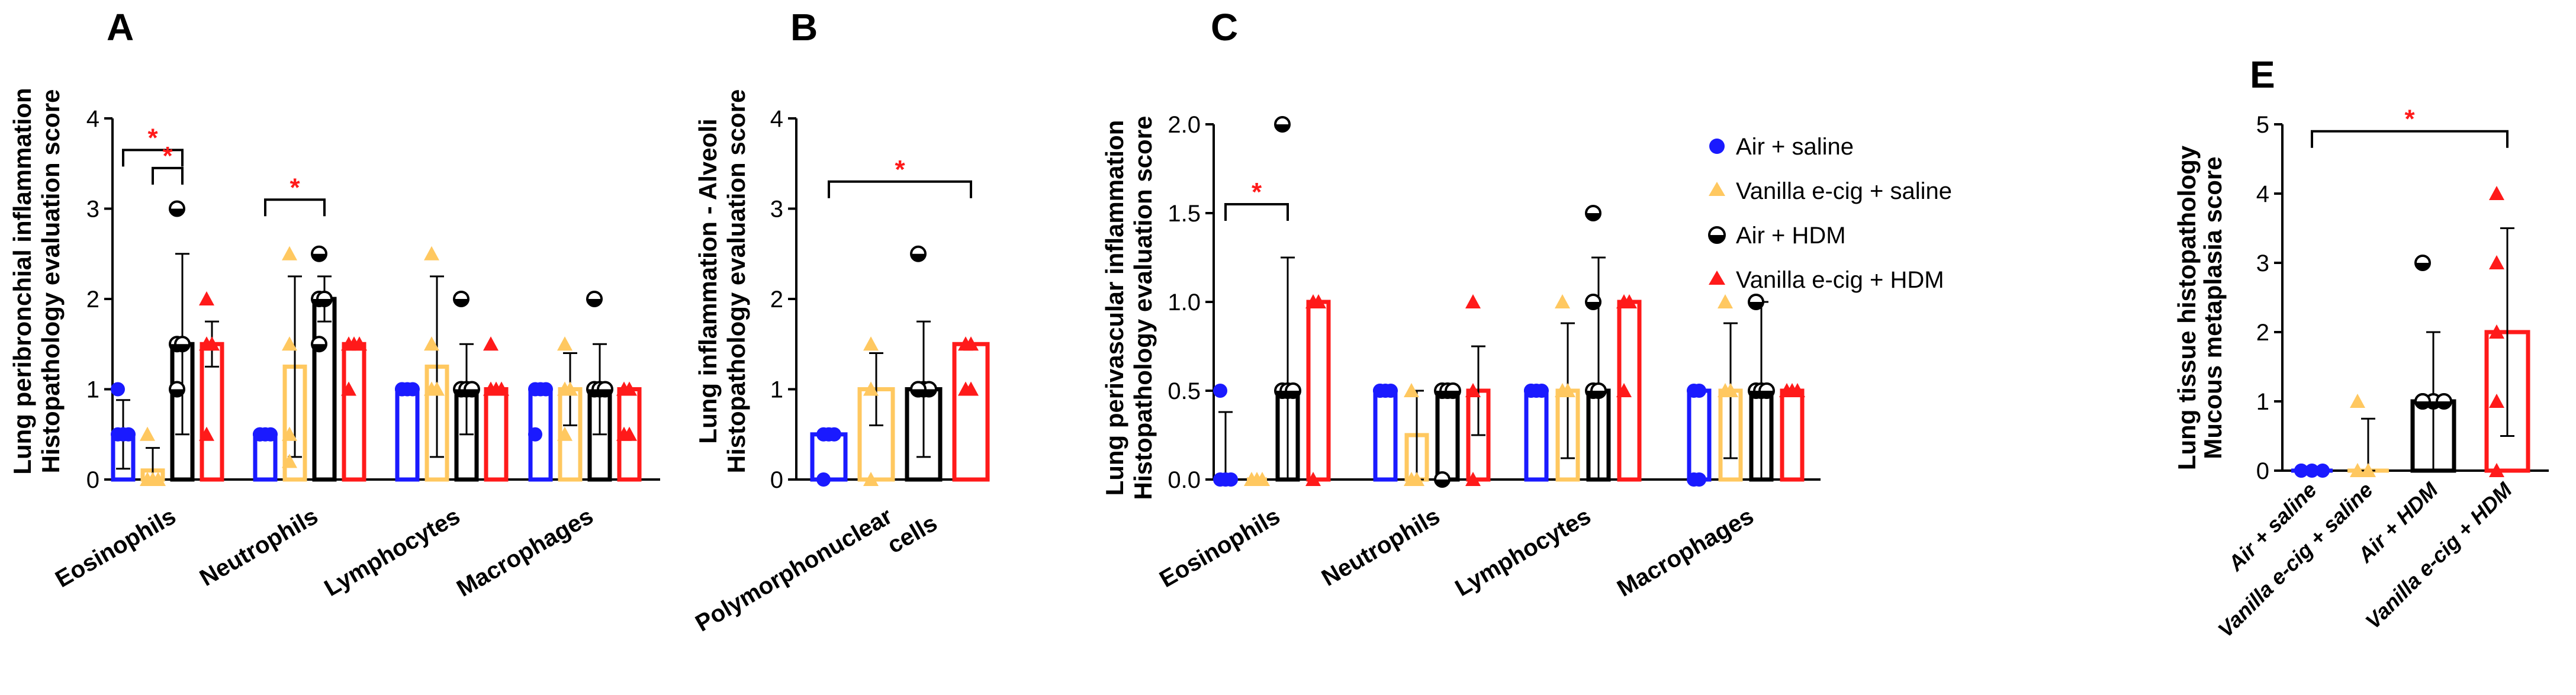 The height and width of the screenshot is (695, 2576). Describe the element at coordinates (1185, 391) in the screenshot. I see `y-tick-label-c-1: 0.5` at that location.